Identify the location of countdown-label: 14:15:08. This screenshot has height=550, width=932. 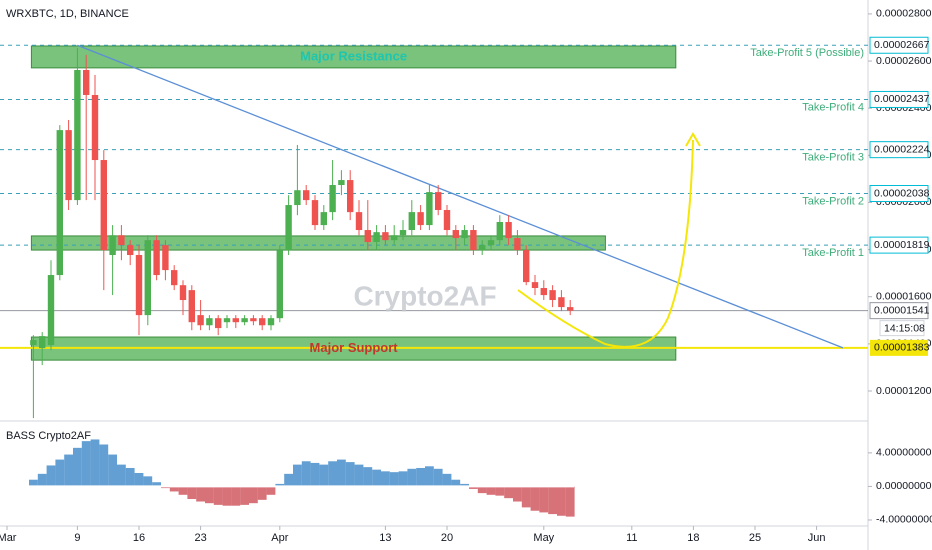
(904, 328).